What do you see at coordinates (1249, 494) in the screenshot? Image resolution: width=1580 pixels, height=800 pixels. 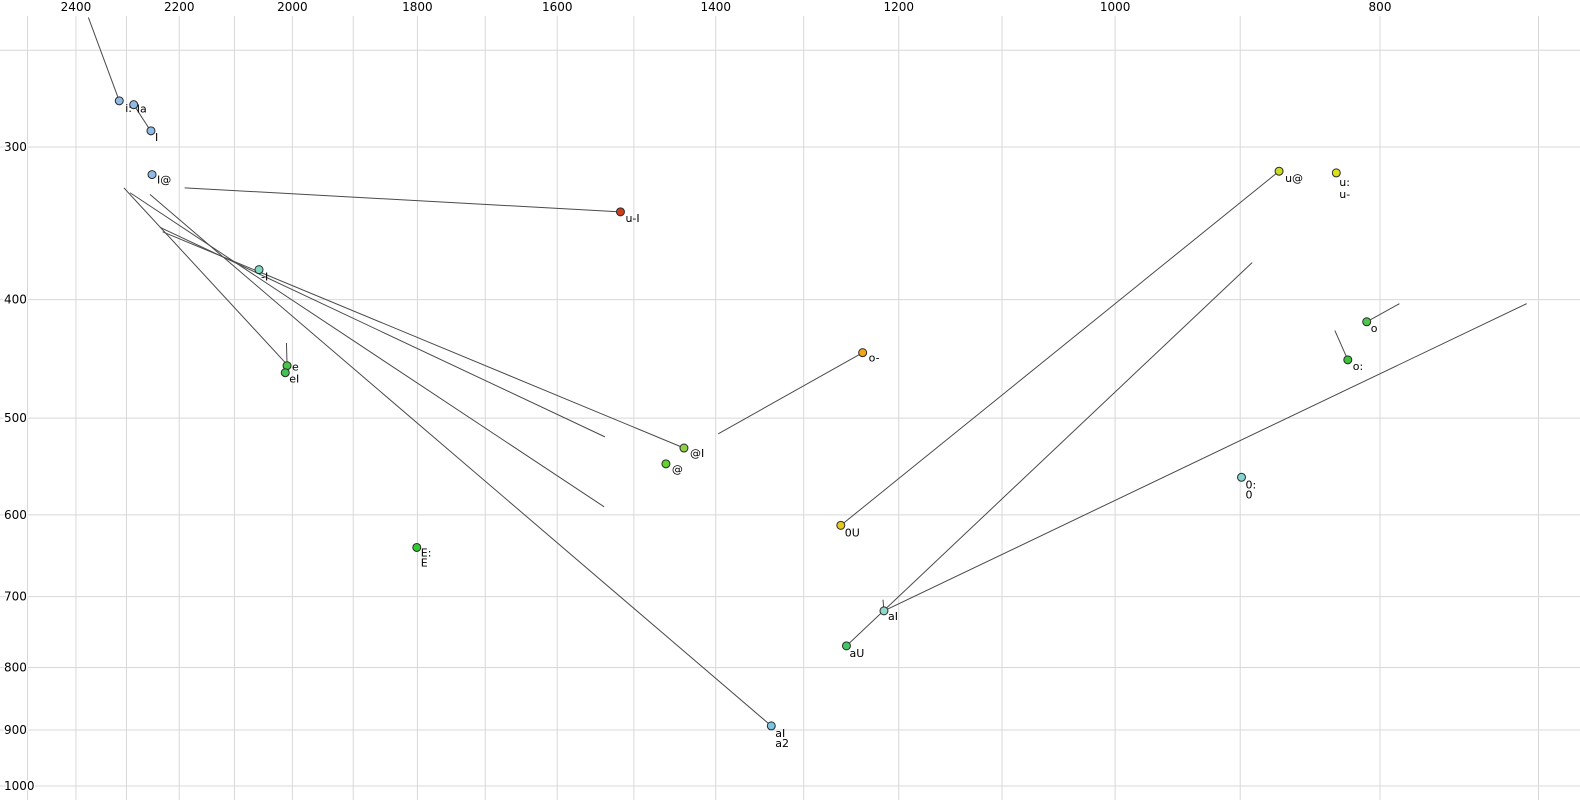 I see `point-label: 0` at bounding box center [1249, 494].